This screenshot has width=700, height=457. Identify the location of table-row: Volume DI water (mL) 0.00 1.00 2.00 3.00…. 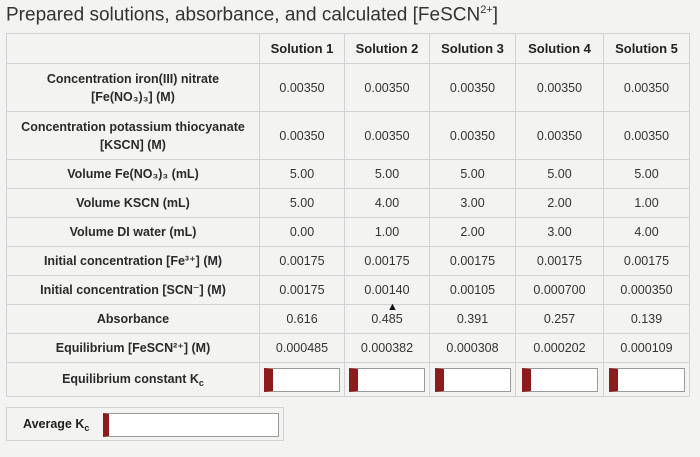
(348, 232).